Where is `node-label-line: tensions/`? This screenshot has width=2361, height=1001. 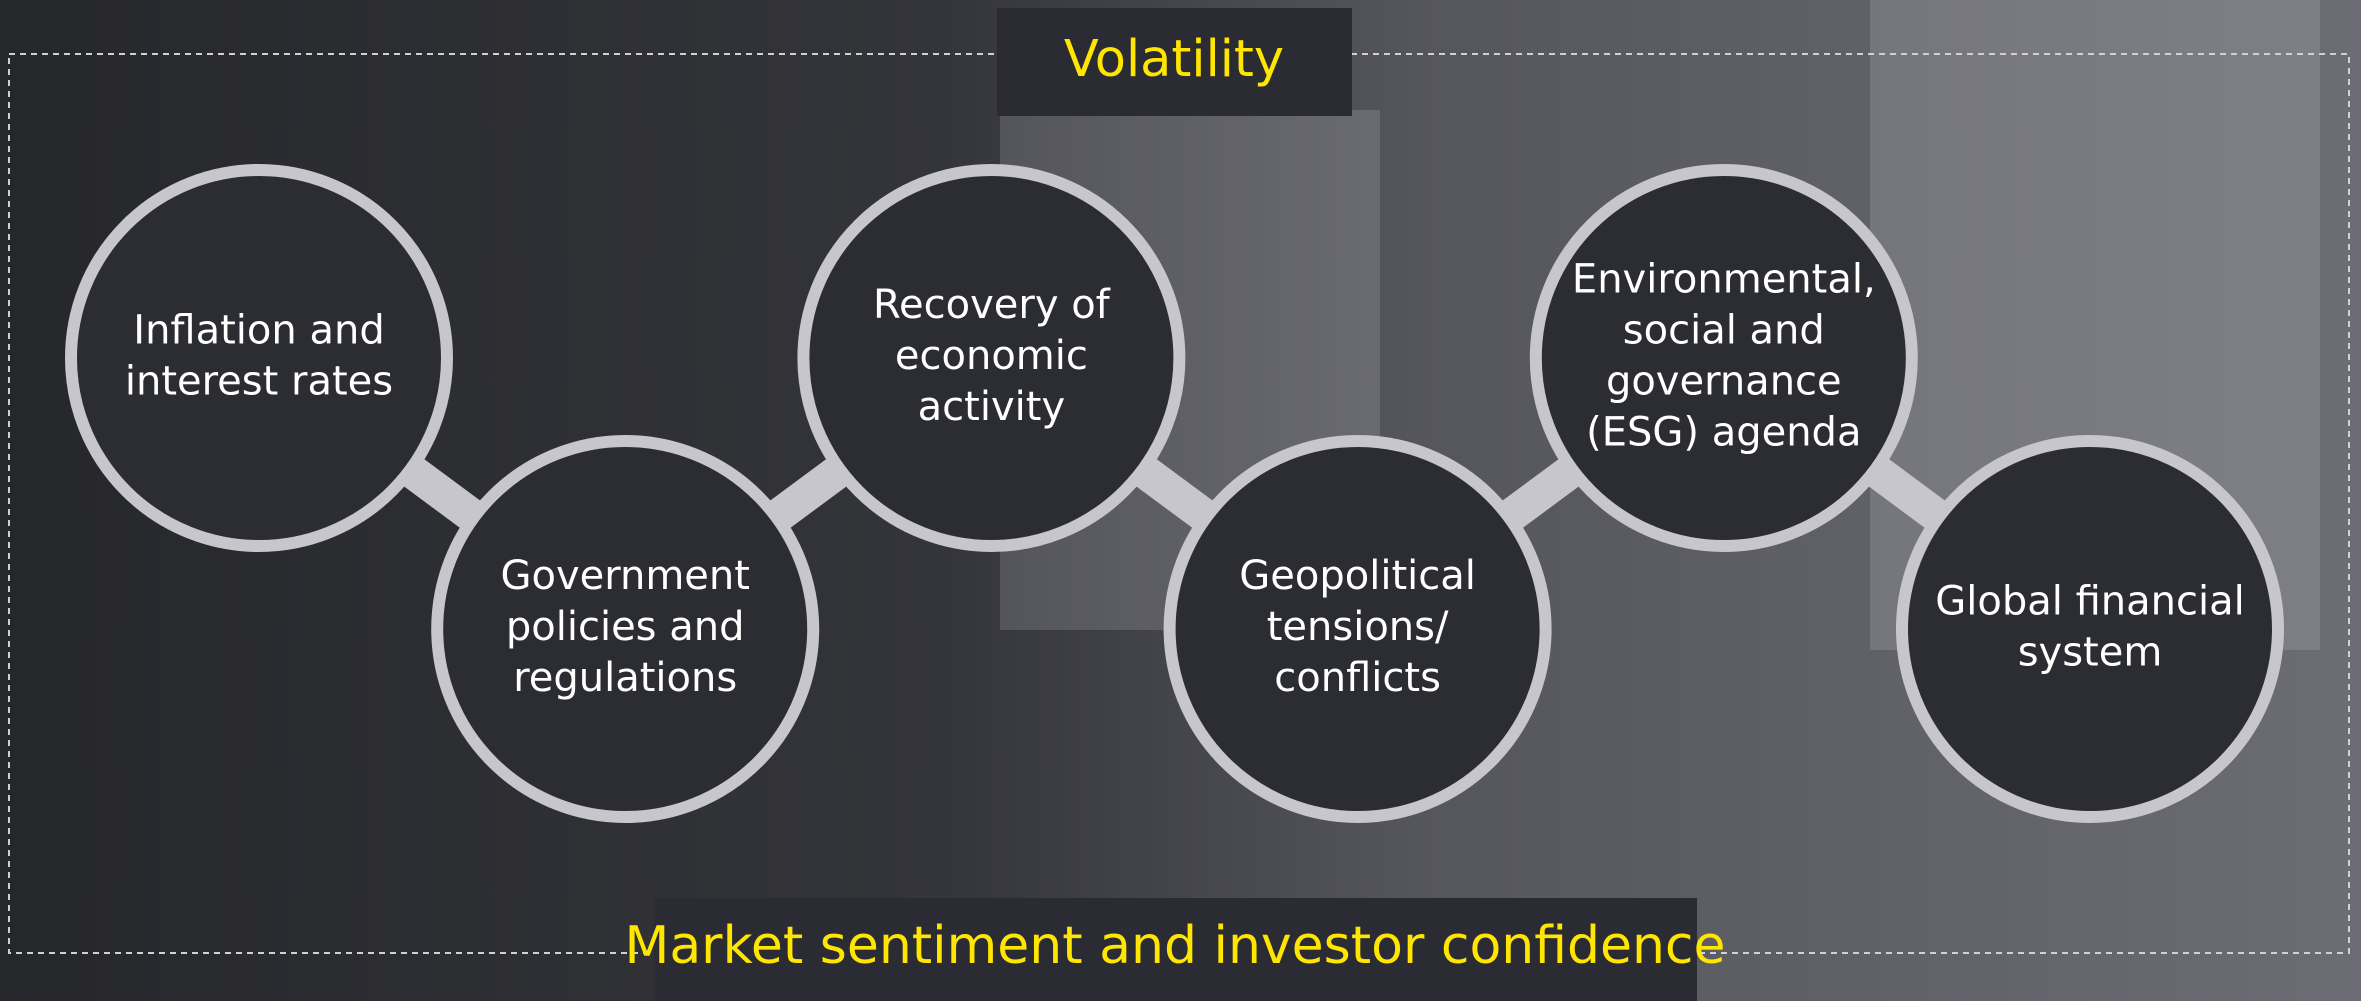 node-label-line: tensions/ is located at coordinates (1358, 627).